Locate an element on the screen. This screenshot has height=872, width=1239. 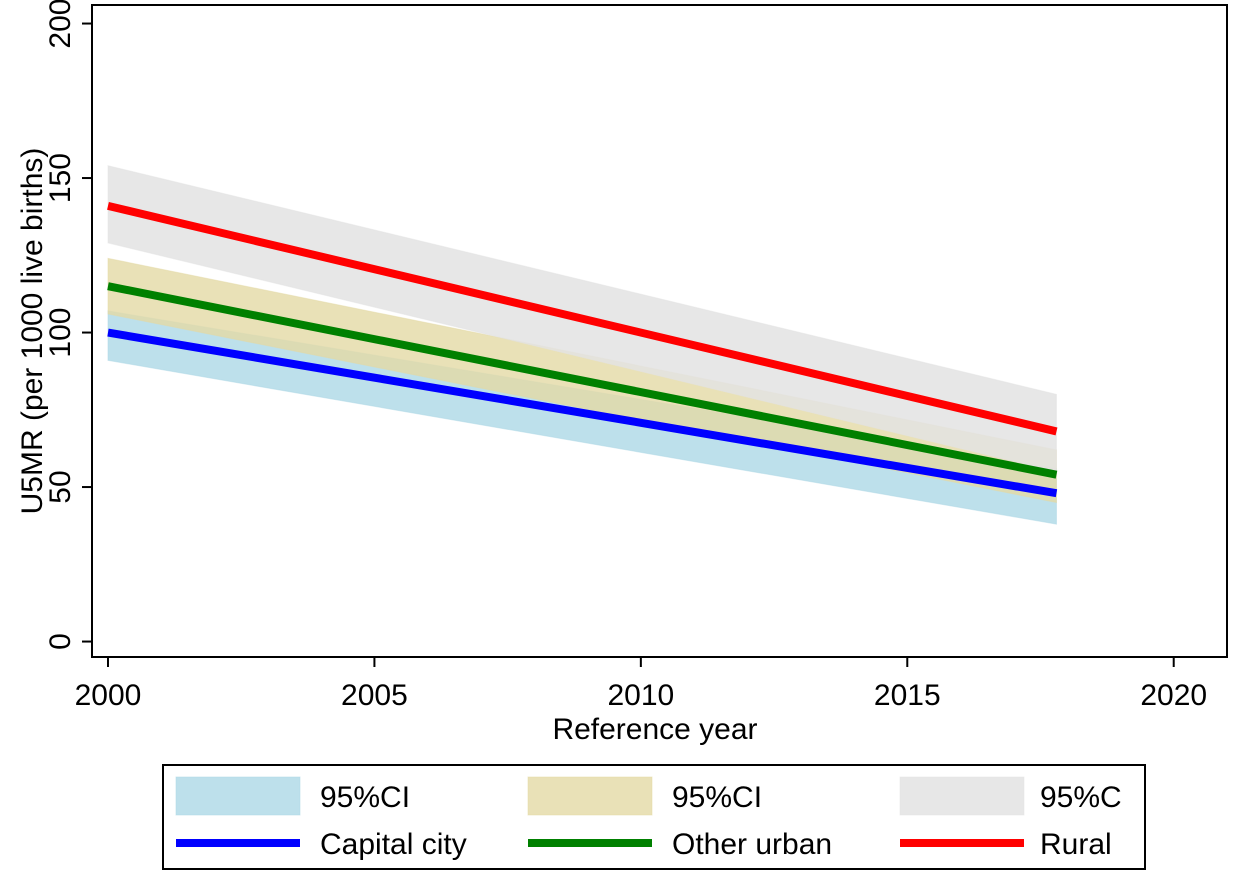
legend-label-band-3: 95%C is located at coordinates (1081, 797).